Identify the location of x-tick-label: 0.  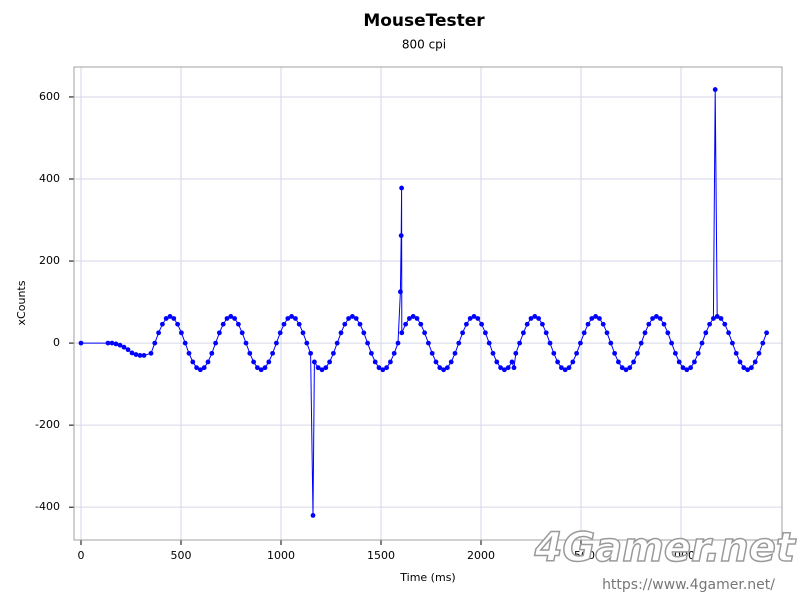
(81, 555).